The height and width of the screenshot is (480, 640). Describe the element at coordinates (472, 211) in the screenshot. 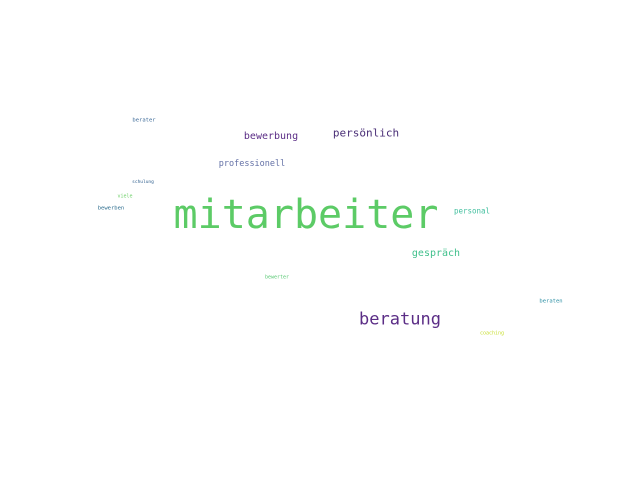

I see `word-personal: personal` at that location.